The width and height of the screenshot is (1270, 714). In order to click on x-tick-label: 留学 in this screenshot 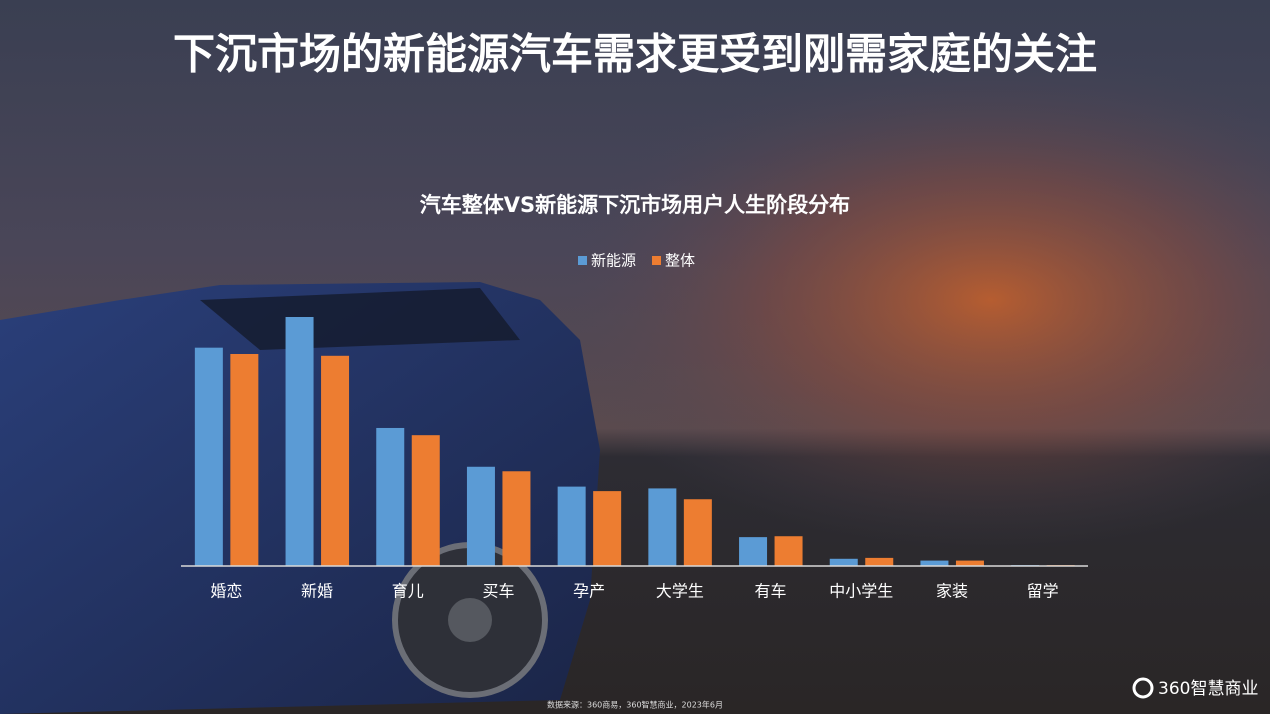, I will do `click(1043, 591)`.